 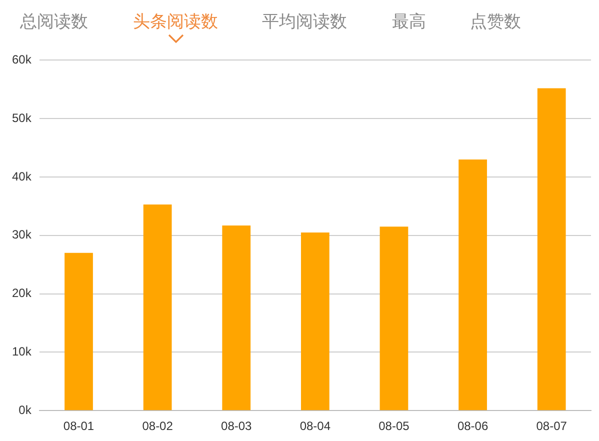 What do you see at coordinates (78, 426) in the screenshot?
I see `x-tick-label: 08-01` at bounding box center [78, 426].